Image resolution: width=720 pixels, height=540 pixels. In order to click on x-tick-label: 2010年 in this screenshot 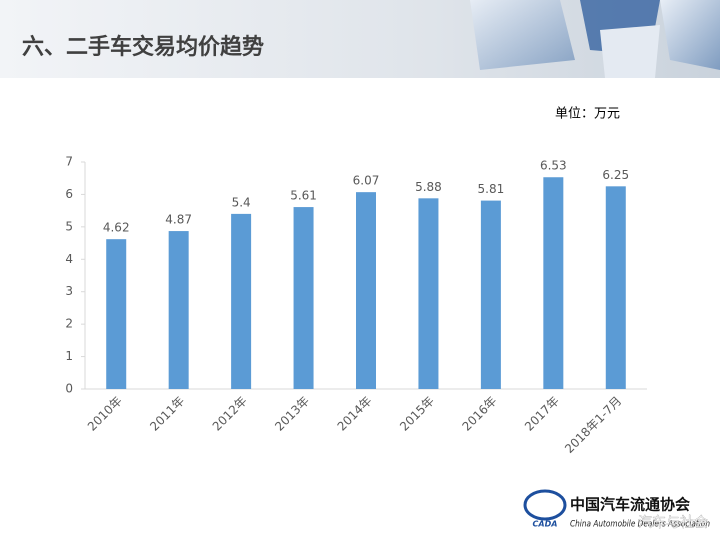, I will do `click(105, 414)`.